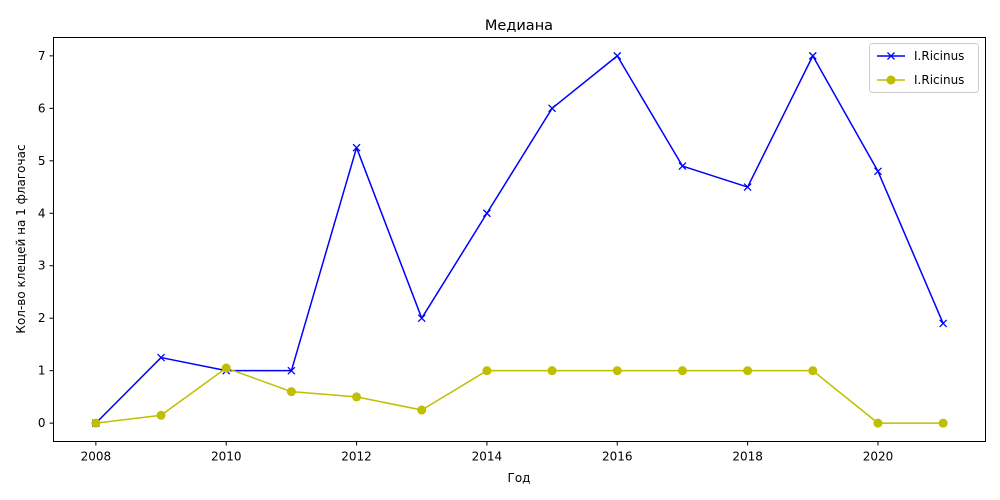  What do you see at coordinates (519, 478) in the screenshot?
I see `x-axis-label: Год` at bounding box center [519, 478].